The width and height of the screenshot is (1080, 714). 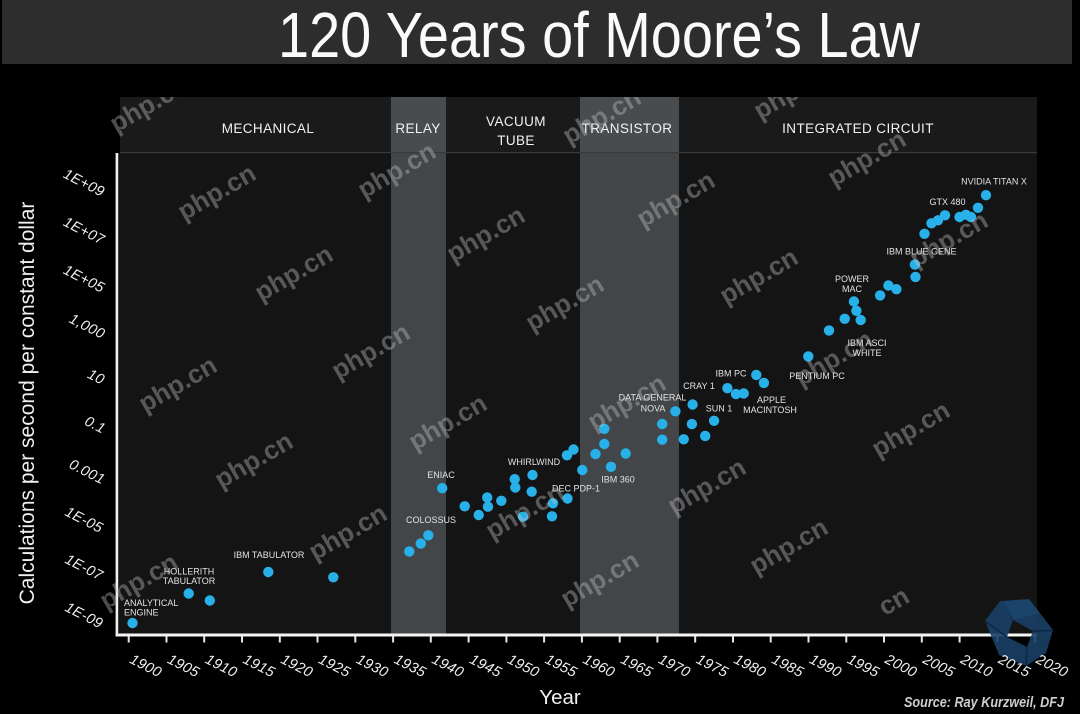 I want to click on svg-text: Year, so click(x=560, y=697).